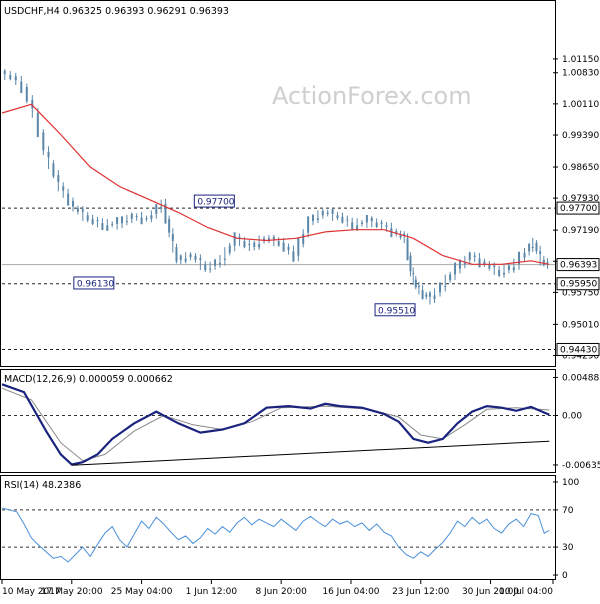 This screenshot has height=604, width=600. Describe the element at coordinates (580, 199) in the screenshot. I see `price-ytick-label: 0.97930` at that location.